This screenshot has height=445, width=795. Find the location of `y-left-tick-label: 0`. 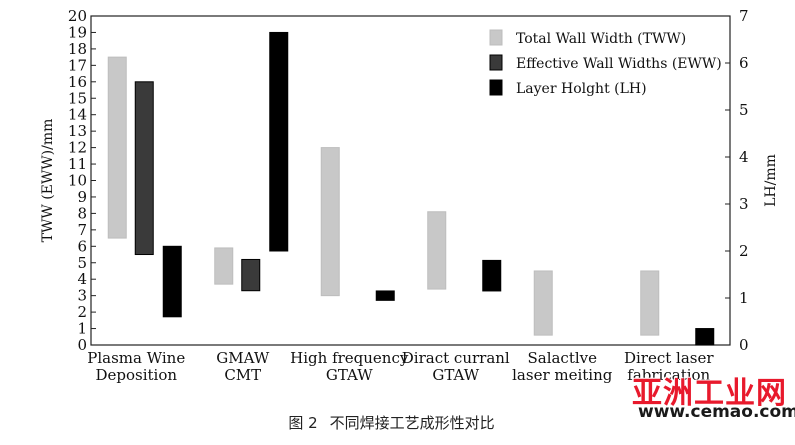

y-left-tick-label: 0 is located at coordinates (82, 345).